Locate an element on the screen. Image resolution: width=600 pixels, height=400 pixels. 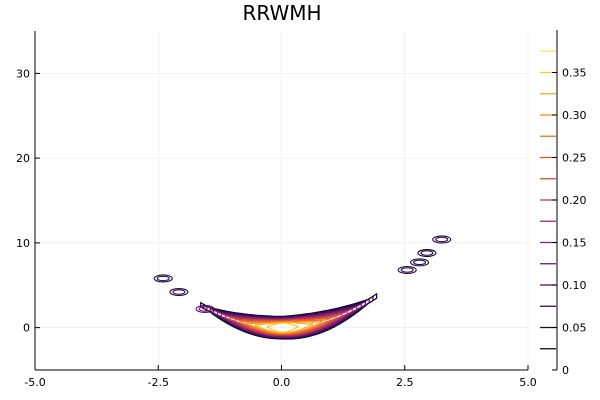
y-tick-label: 20 is located at coordinates (23, 158).